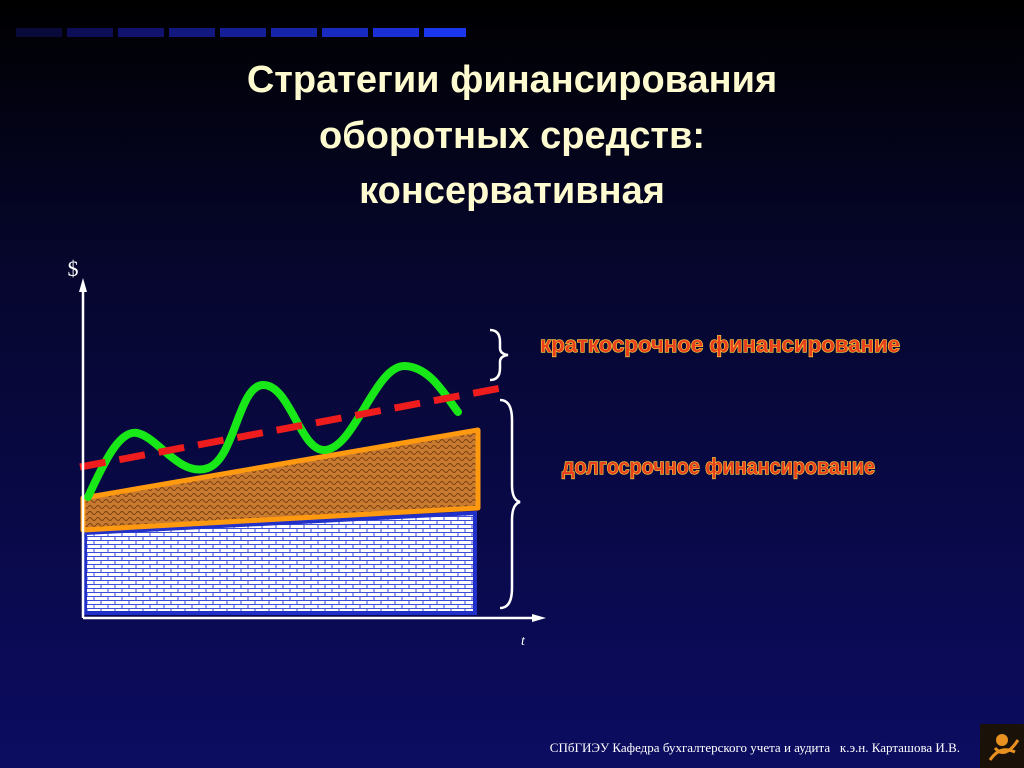 The image size is (1024, 768). What do you see at coordinates (512, 80) in the screenshot?
I see `title-line: Стратегии финансирования` at bounding box center [512, 80].